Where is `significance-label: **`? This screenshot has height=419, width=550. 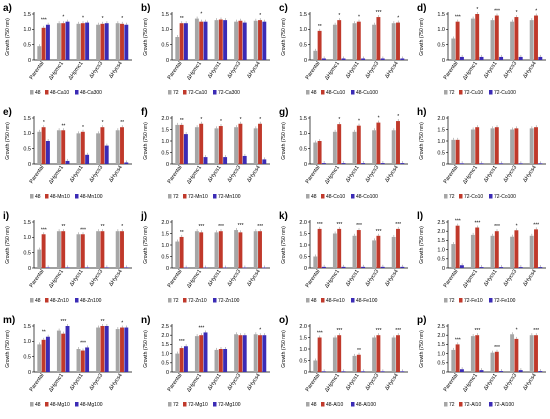
significance-label: ** is located at coordinates (182, 19).